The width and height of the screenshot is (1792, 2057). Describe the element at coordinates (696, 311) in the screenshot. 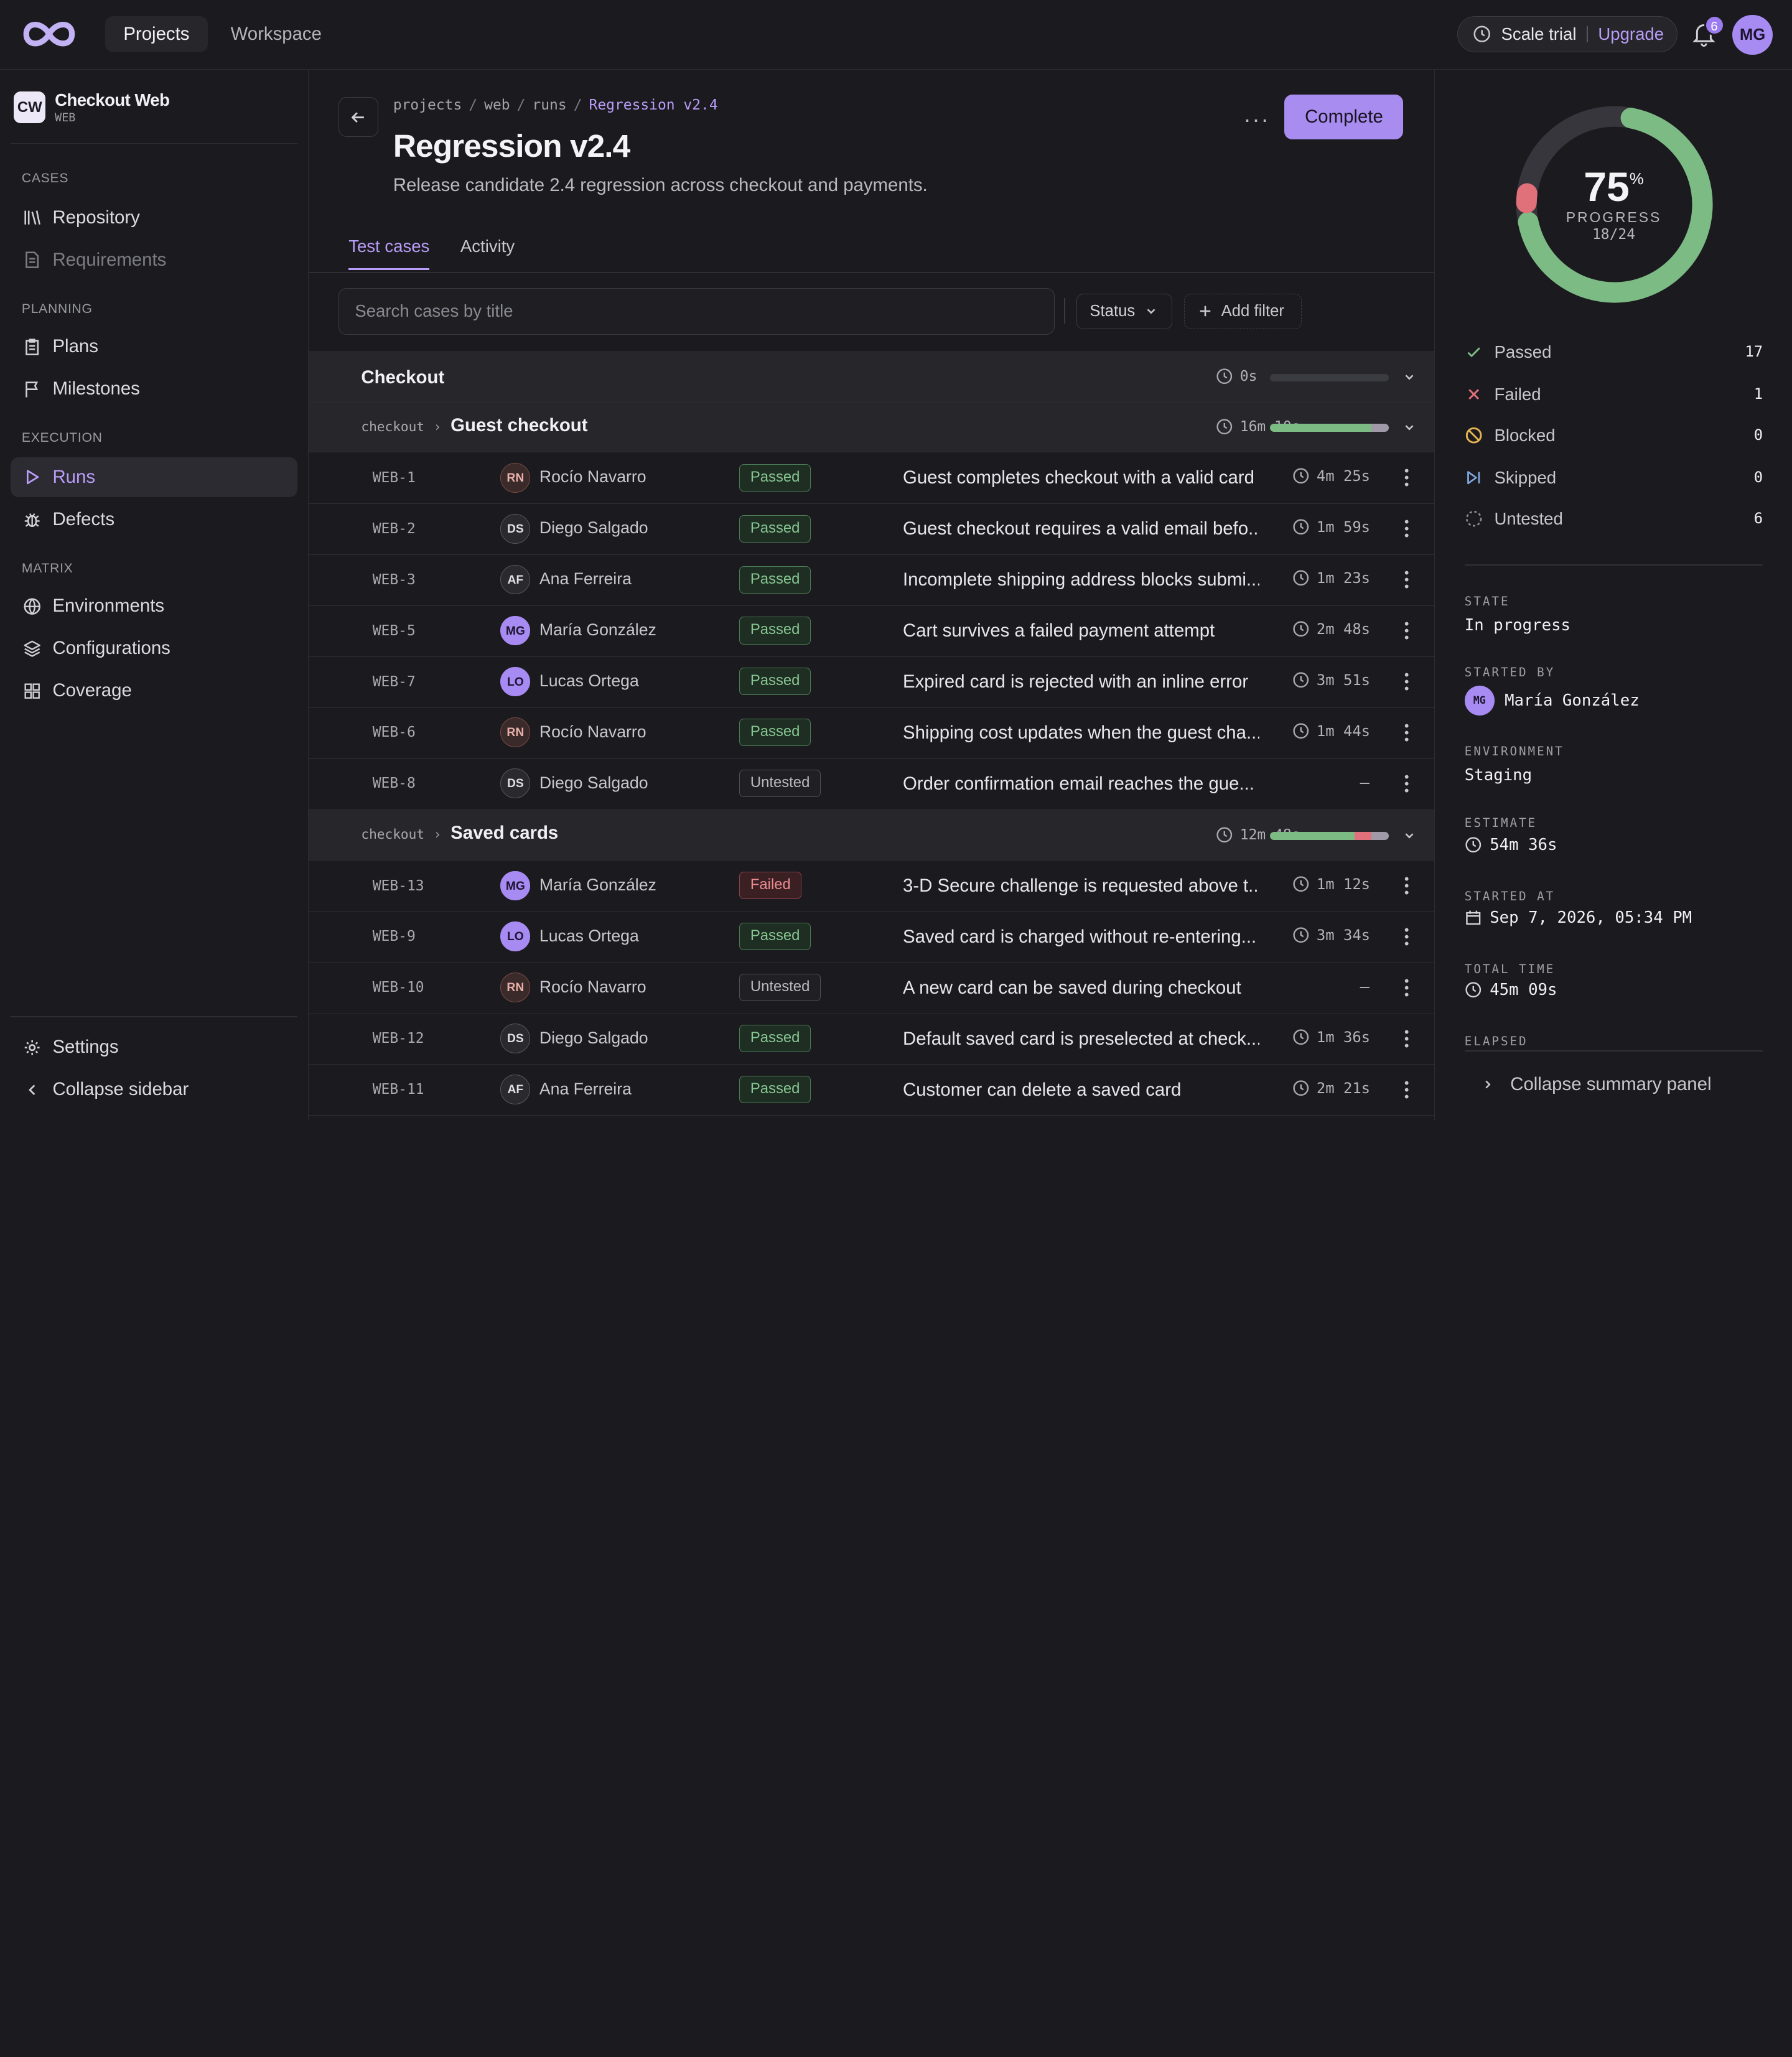

I see `search-input: Search cases by title` at that location.